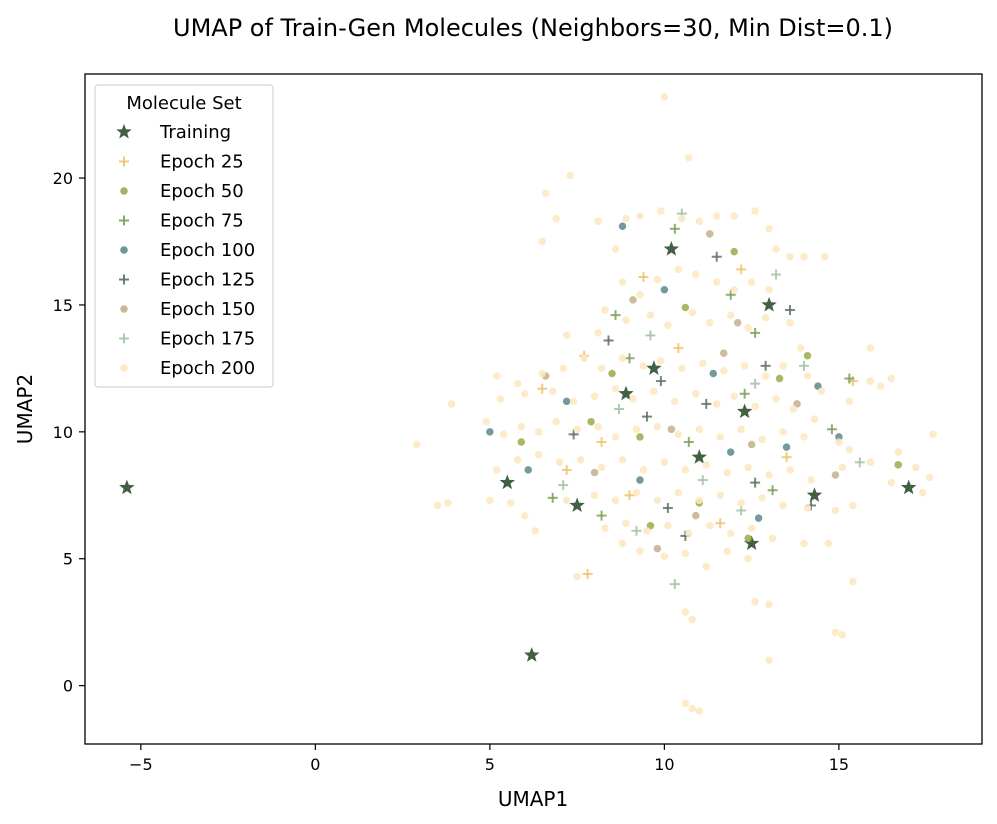 This screenshot has height=824, width=997. Describe the element at coordinates (63, 178) in the screenshot. I see `y-tick-label: 20` at that location.